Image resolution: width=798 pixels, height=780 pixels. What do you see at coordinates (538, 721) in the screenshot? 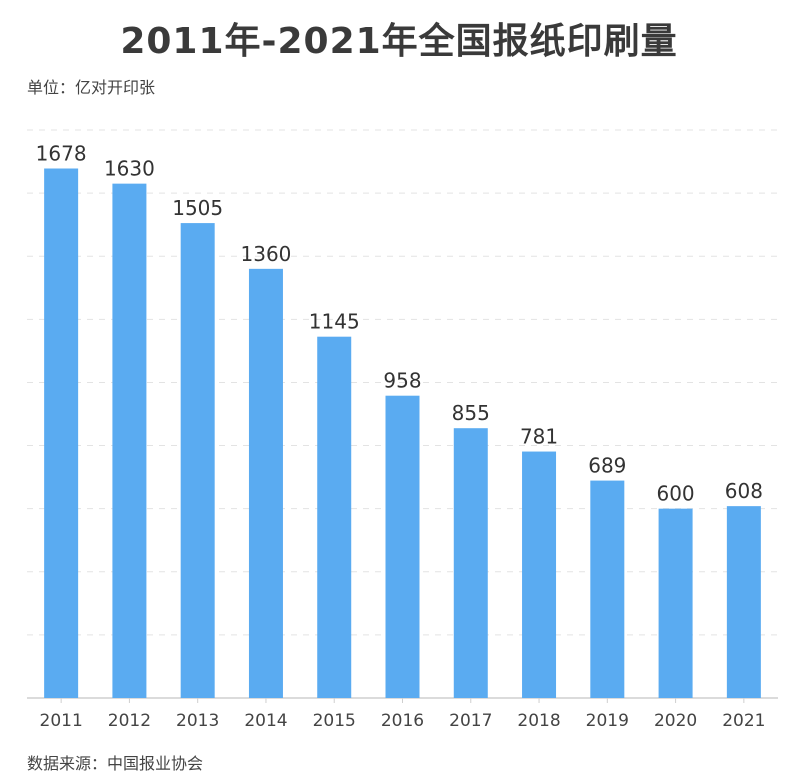
I see `x-tick-label-2018: 2018` at bounding box center [538, 721].